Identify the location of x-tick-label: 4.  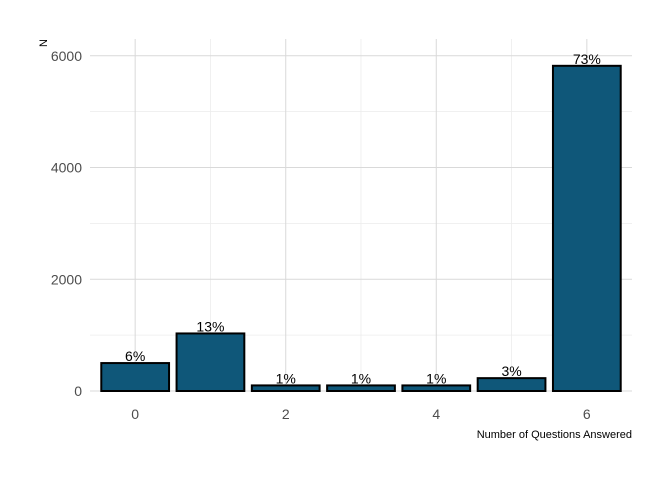
(436, 414).